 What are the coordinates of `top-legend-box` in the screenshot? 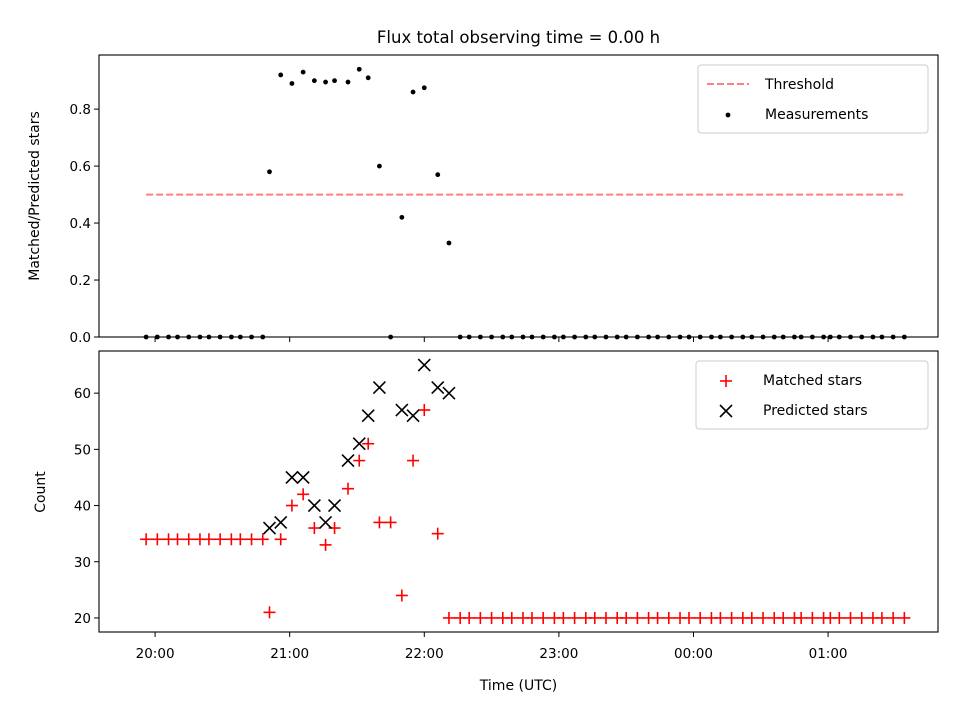 It's located at (813, 99).